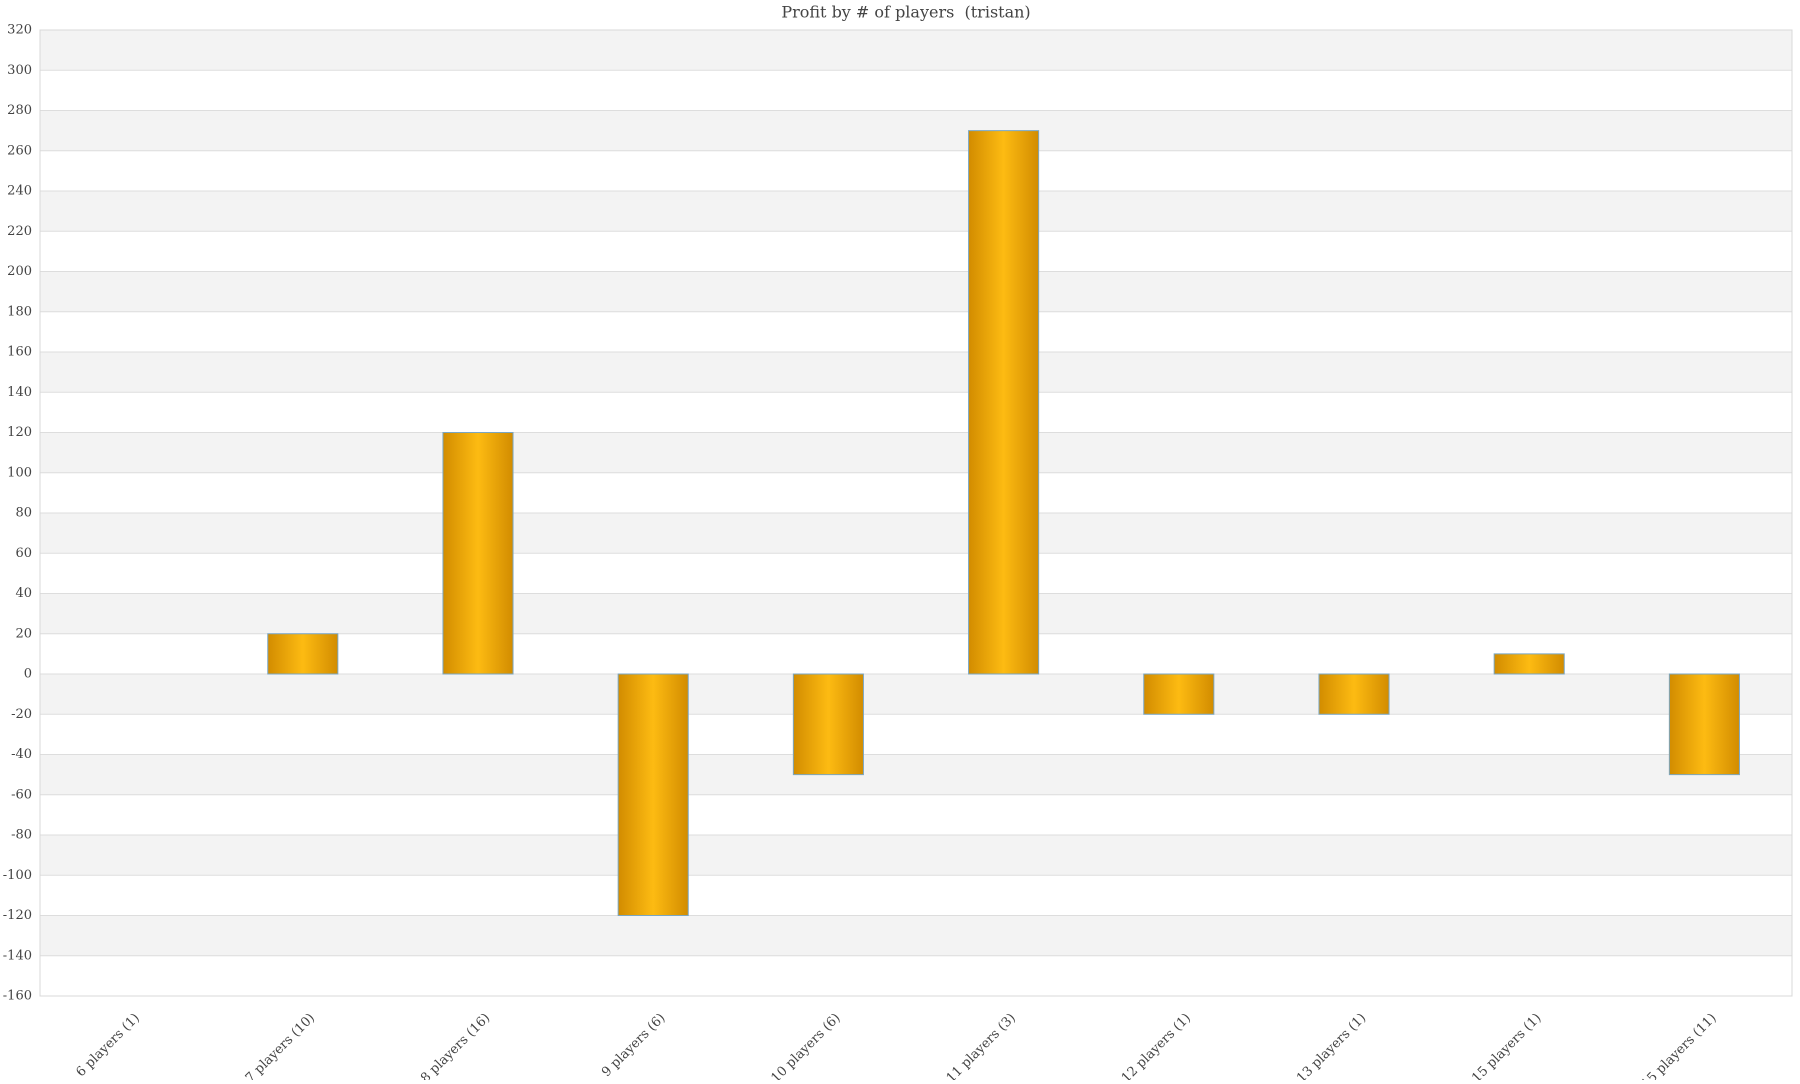 This screenshot has height=1084, width=1800. Describe the element at coordinates (19, 352) in the screenshot. I see `y-tick-label: 160` at that location.